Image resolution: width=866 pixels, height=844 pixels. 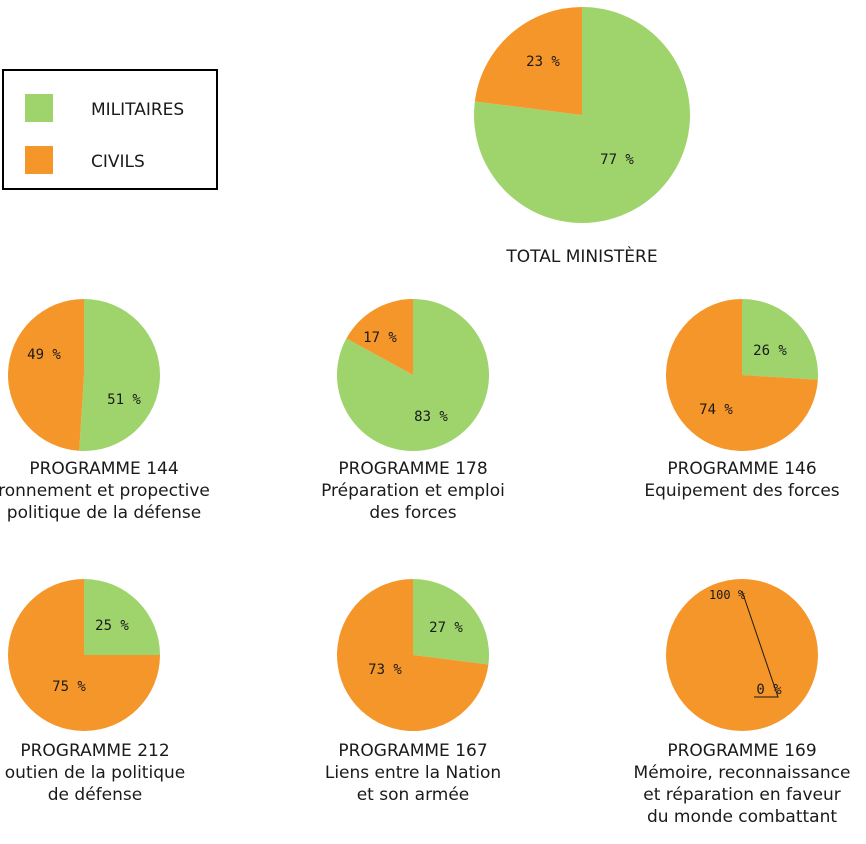 I want to click on pie-value-label: 49 %, so click(x=44, y=355).